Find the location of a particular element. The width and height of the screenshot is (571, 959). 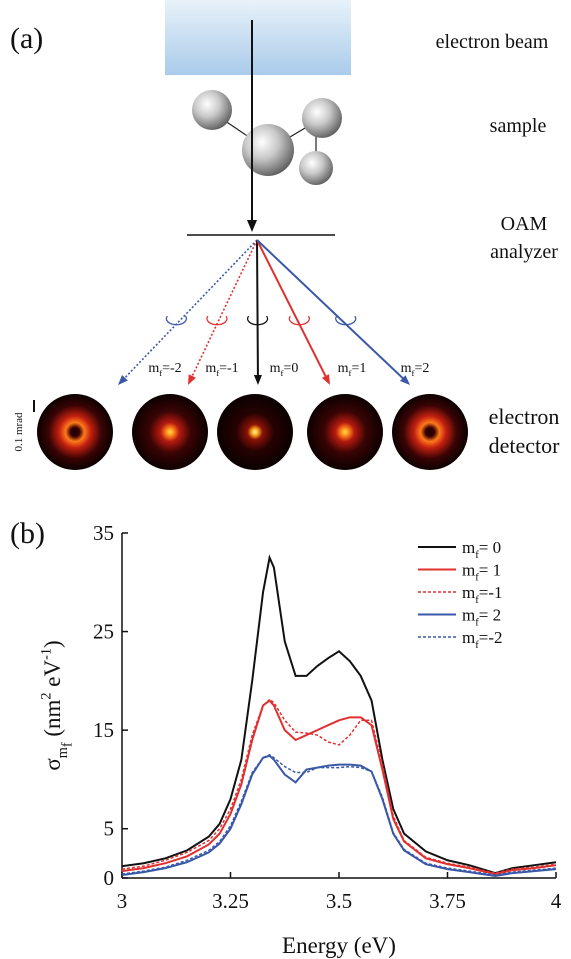

electron-beam is located at coordinates (258, 37).